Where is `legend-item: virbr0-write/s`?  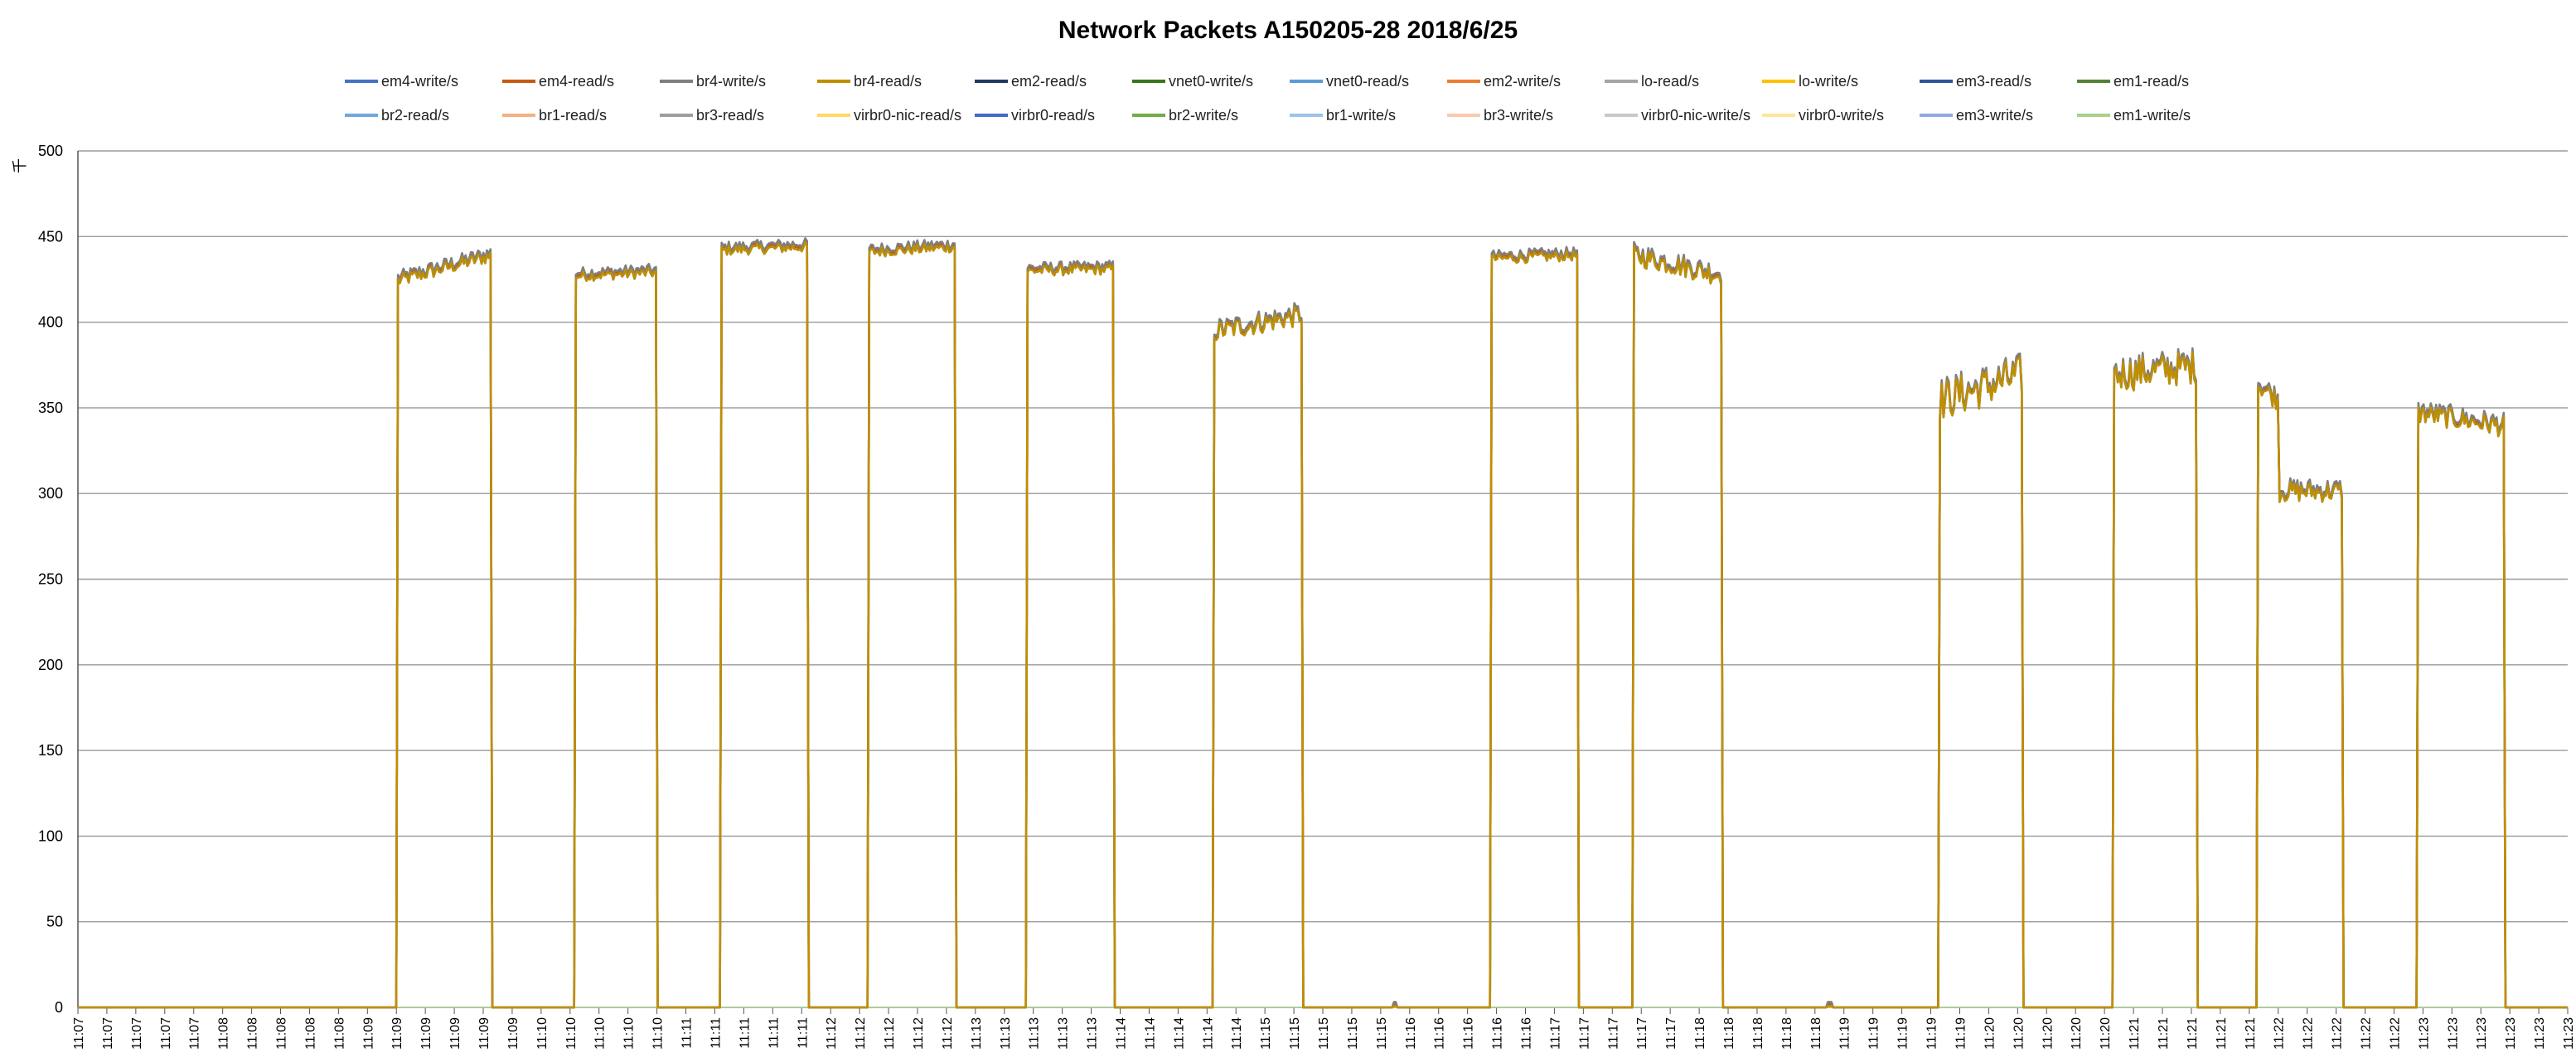
legend-item: virbr0-write/s is located at coordinates (1823, 116).